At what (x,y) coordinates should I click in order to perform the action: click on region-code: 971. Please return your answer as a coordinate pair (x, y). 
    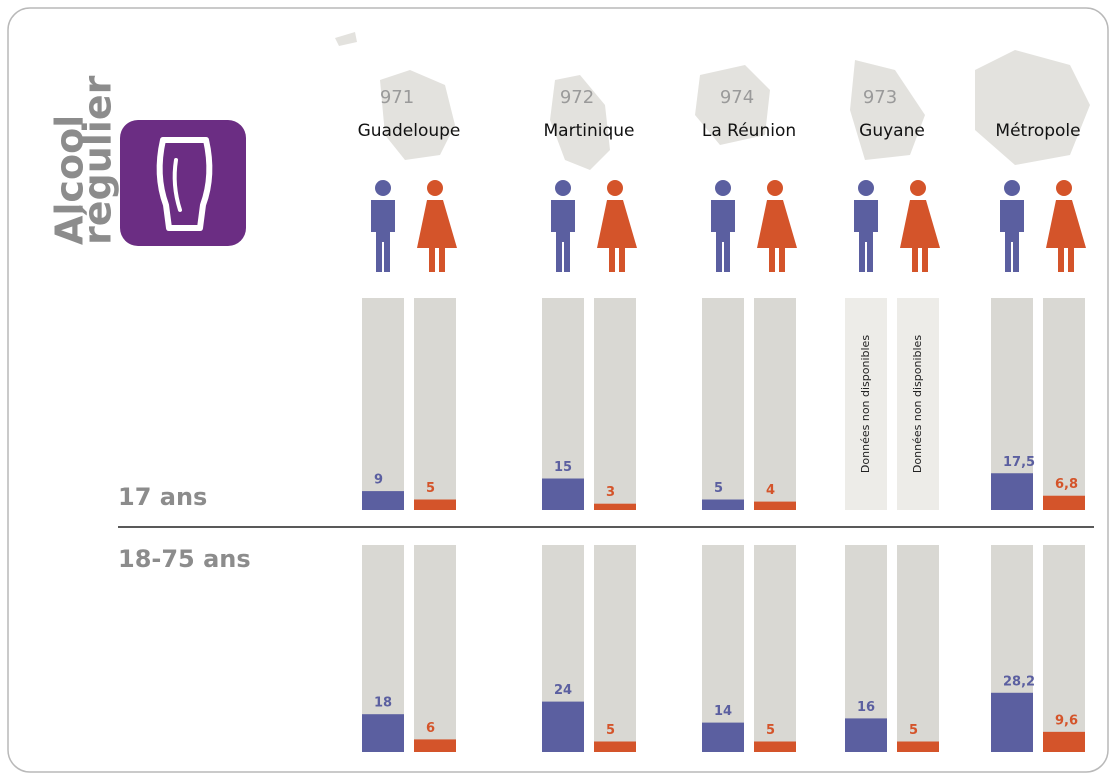
    Looking at the image, I should click on (397, 97).